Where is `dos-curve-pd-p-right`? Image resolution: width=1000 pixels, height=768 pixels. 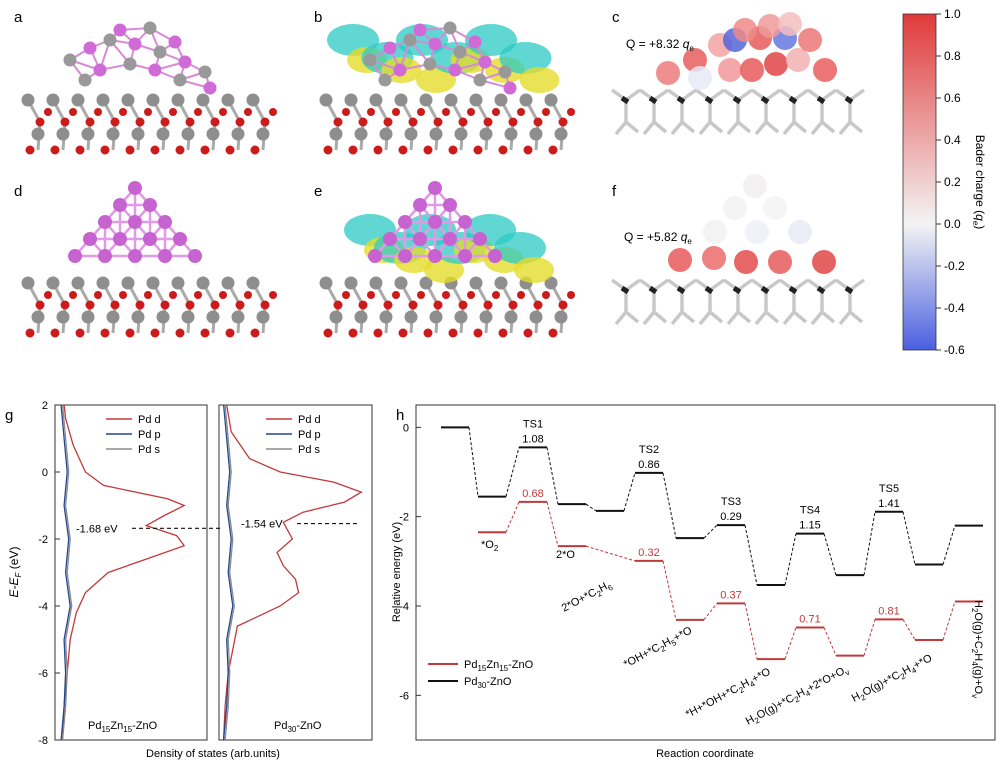
dos-curve-pd-p-right is located at coordinates (228, 572).